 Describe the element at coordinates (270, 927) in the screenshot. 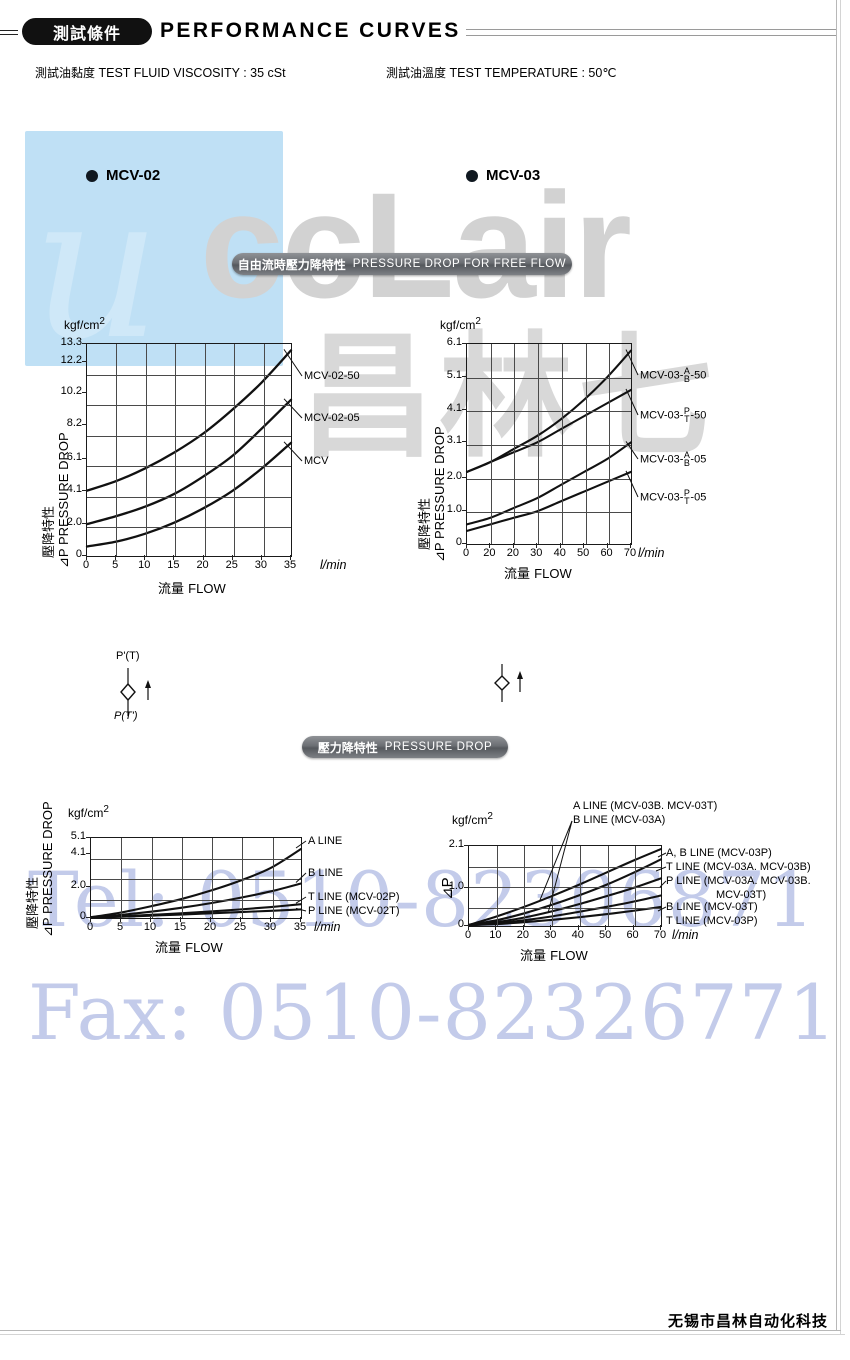

I see `x-tick-label: 30` at that location.